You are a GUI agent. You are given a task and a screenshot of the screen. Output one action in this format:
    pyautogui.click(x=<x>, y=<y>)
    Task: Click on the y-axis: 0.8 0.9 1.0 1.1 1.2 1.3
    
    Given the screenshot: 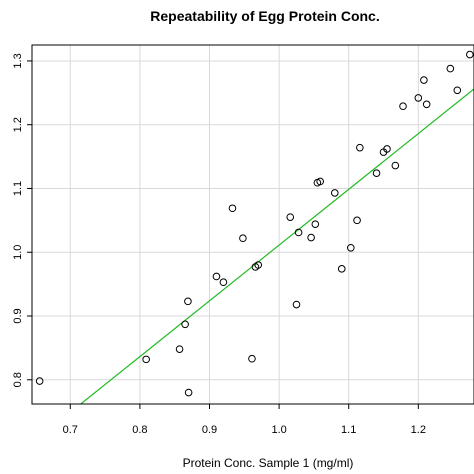 What is the action you would take?
    pyautogui.click(x=22, y=220)
    